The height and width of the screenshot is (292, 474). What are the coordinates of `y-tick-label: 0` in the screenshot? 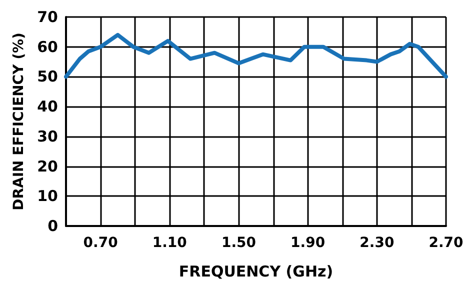 It's located at (53, 226).